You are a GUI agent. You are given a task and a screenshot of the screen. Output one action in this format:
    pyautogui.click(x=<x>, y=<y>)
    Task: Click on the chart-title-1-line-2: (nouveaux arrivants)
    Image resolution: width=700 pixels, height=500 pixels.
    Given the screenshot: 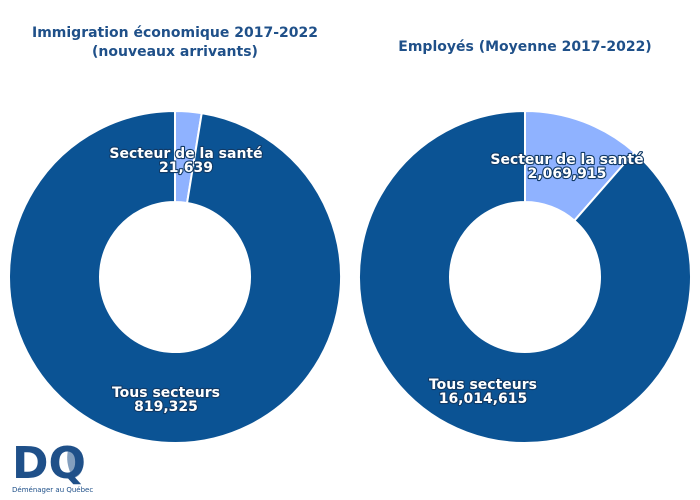 What is the action you would take?
    pyautogui.click(x=175, y=52)
    